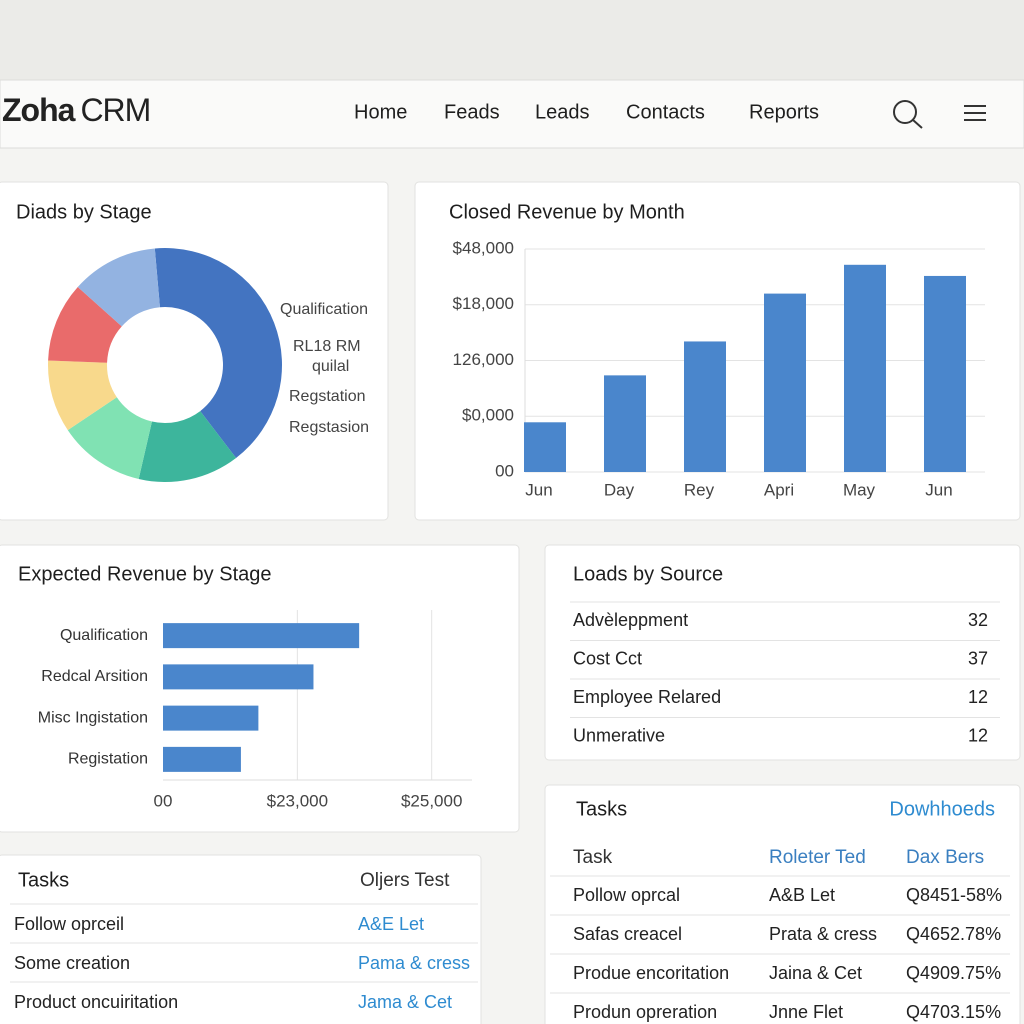 The height and width of the screenshot is (1024, 1024). What do you see at coordinates (297, 800) in the screenshot?
I see `x-tick-label: $23,000` at bounding box center [297, 800].